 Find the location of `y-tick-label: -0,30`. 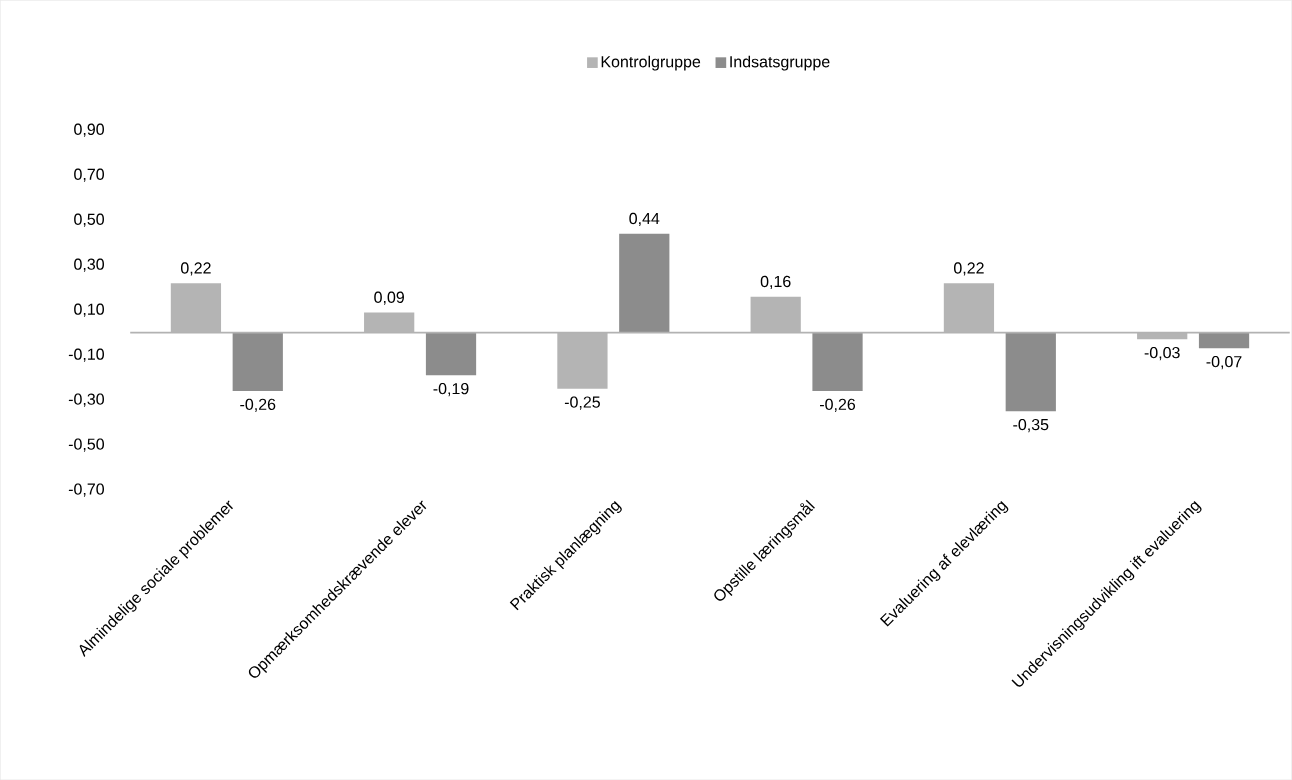

y-tick-label: -0,30 is located at coordinates (86, 400).